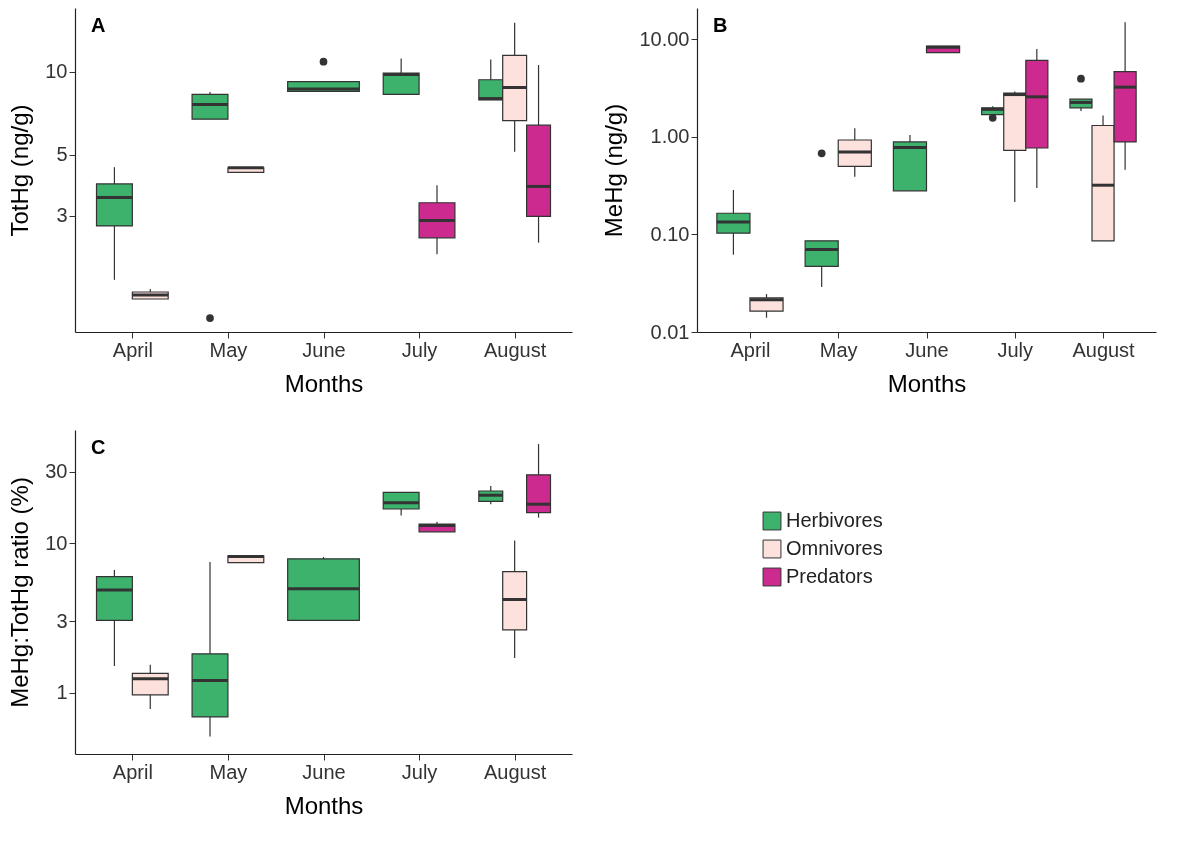 Image resolution: width=1201 pixels, height=856 pixels. What do you see at coordinates (829, 576) in the screenshot?
I see `legend-label: Predators` at bounding box center [829, 576].